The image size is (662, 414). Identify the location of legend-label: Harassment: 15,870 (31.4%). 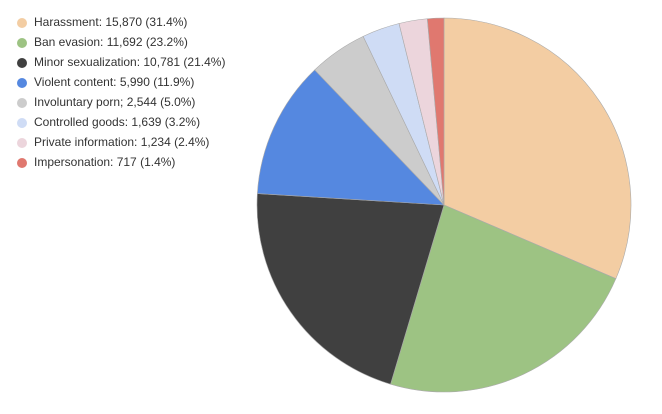
(110, 22).